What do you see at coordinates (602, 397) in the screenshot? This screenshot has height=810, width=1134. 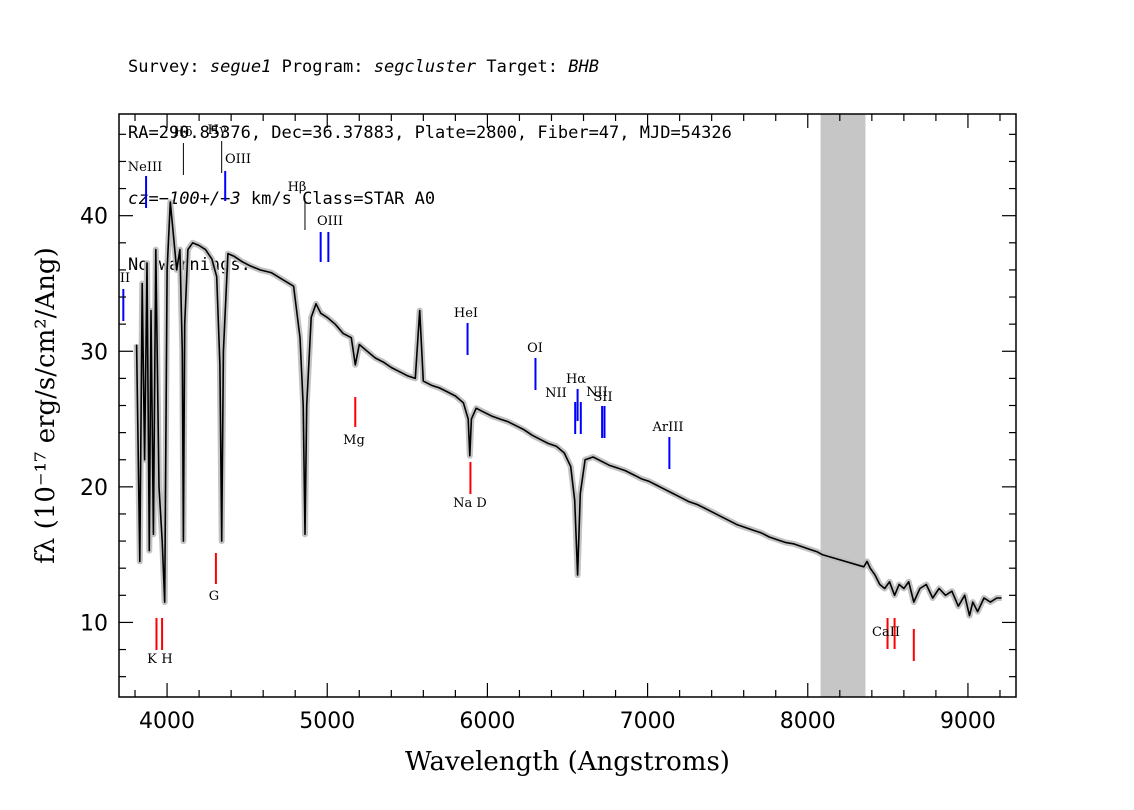 I see `line-marker-label: SII` at bounding box center [602, 397].